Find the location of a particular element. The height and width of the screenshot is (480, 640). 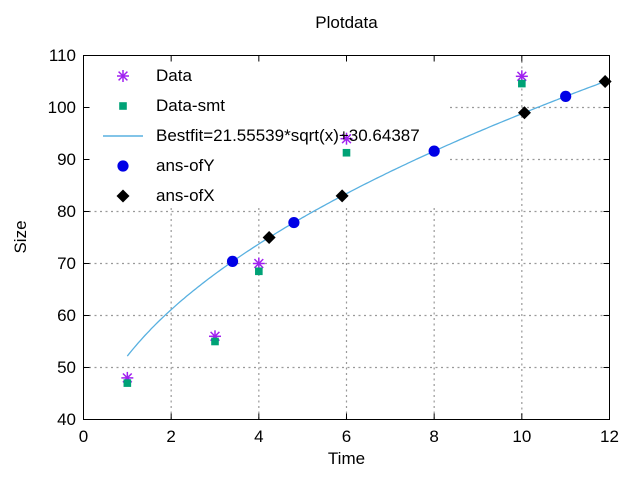

x-axis-label: Time is located at coordinates (346, 458).